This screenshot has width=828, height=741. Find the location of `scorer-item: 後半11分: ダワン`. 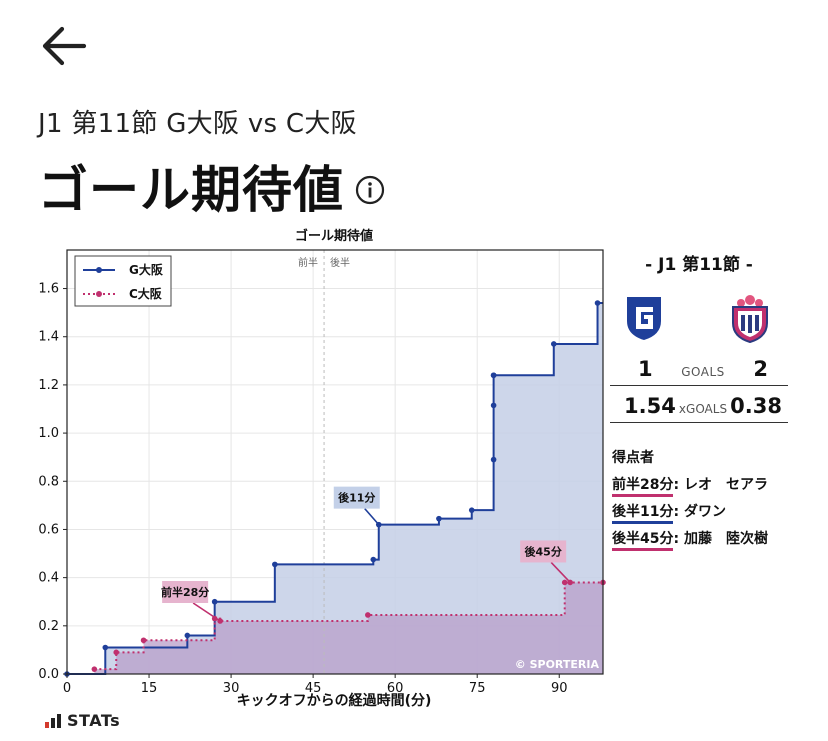

scorer-item: 後半11分: ダワン is located at coordinates (700, 512).